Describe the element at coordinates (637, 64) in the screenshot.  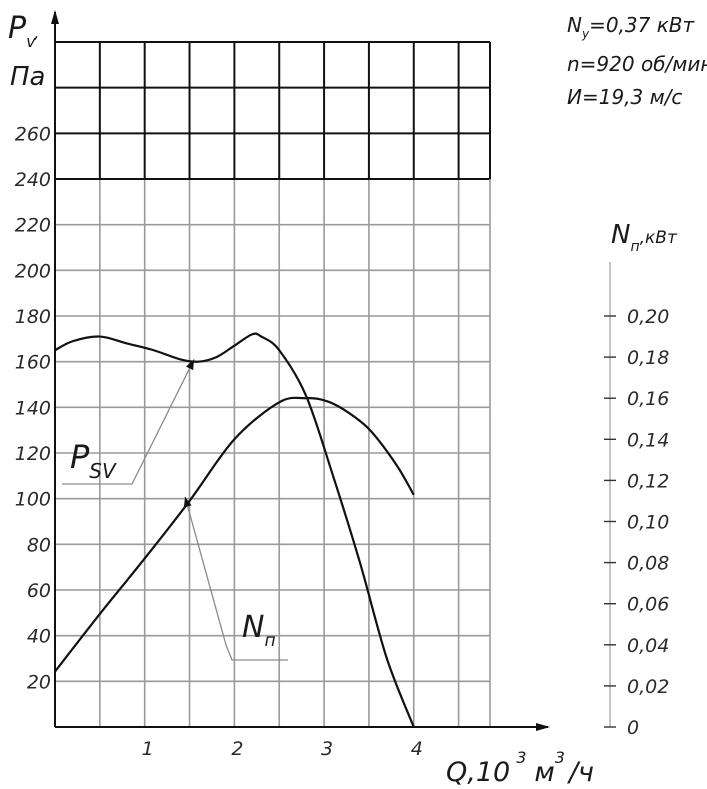
I see `annotation-speed: n=920 об/мин` at that location.